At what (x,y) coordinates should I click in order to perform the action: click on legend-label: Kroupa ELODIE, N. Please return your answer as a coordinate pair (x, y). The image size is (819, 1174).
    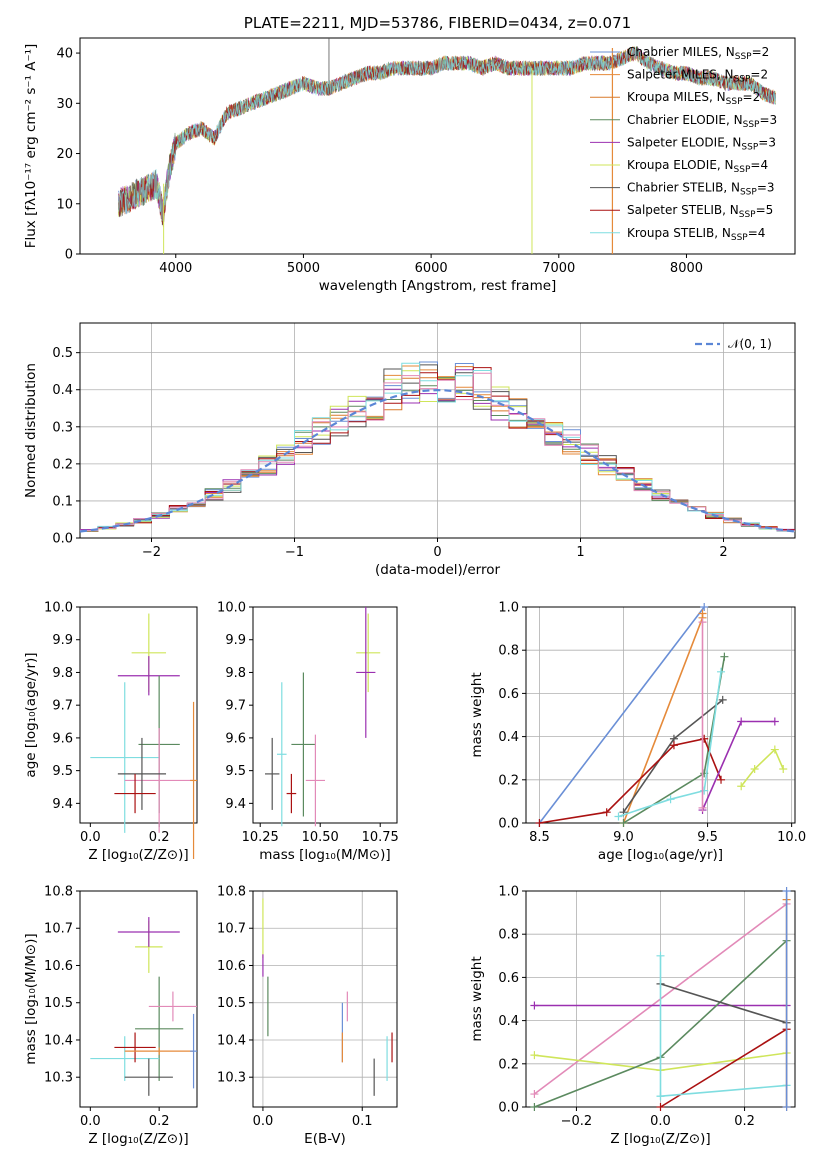
    Looking at the image, I should click on (680, 165).